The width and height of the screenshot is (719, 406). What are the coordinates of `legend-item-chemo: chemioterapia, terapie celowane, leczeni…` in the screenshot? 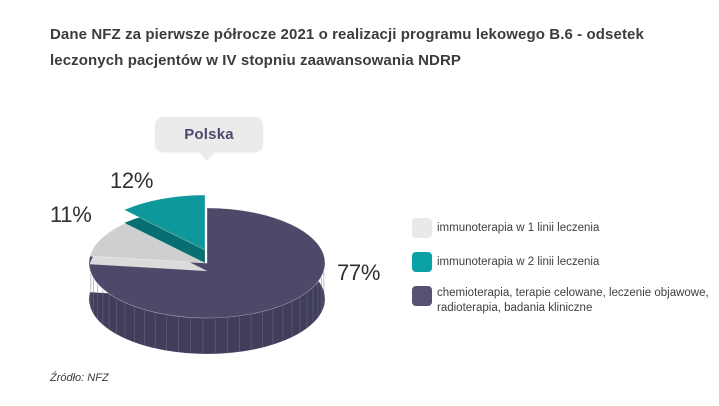 It's located at (565, 301).